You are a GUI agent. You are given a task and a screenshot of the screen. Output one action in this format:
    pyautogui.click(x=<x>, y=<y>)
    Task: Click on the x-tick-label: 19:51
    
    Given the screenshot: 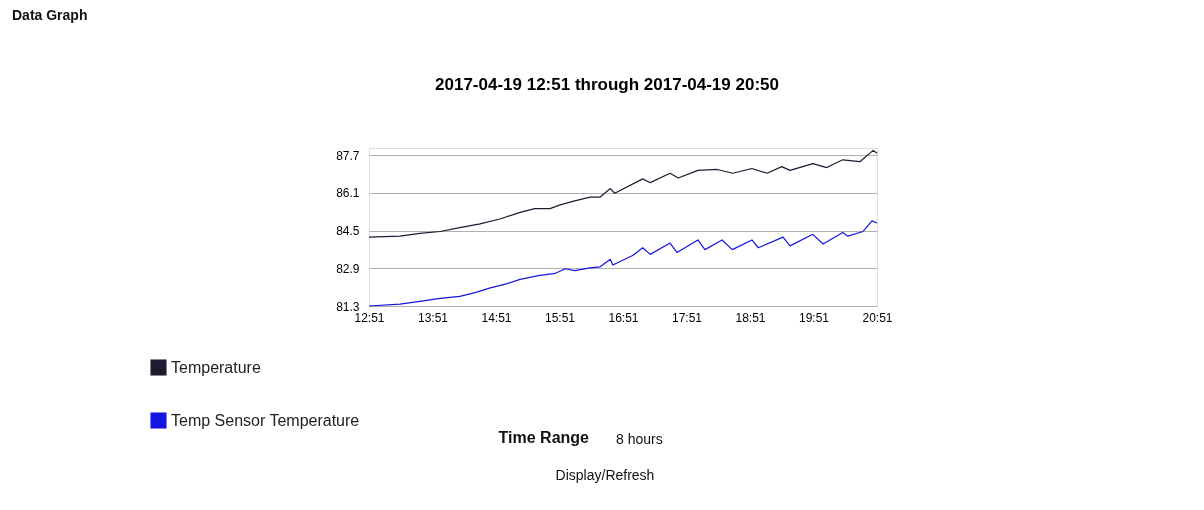 What is the action you would take?
    pyautogui.click(x=814, y=317)
    